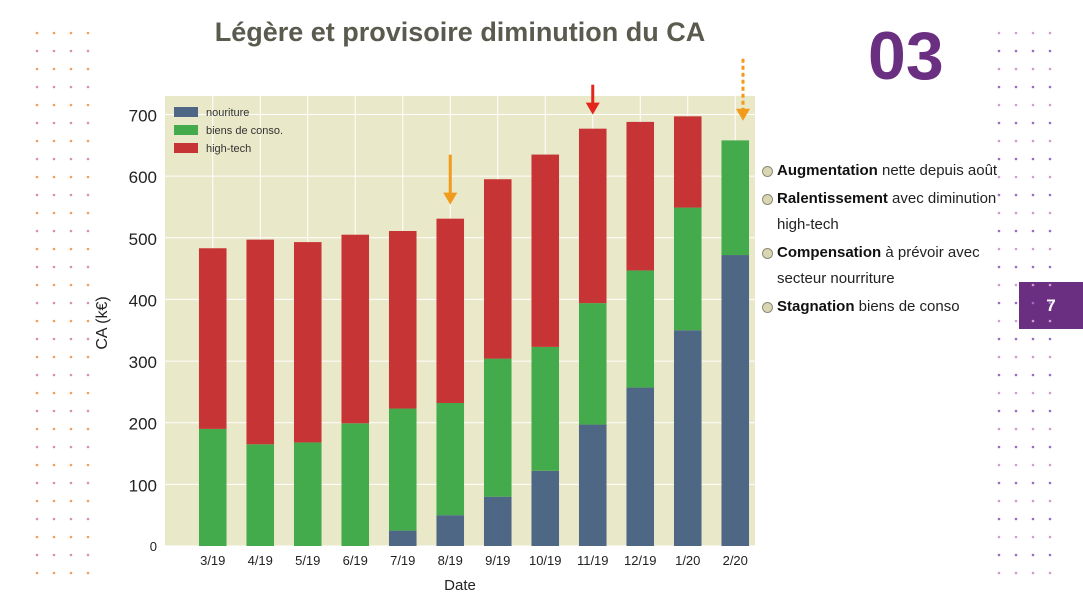 This screenshot has height=610, width=1083. What do you see at coordinates (460, 585) in the screenshot?
I see `x-axis-label: Date` at bounding box center [460, 585].